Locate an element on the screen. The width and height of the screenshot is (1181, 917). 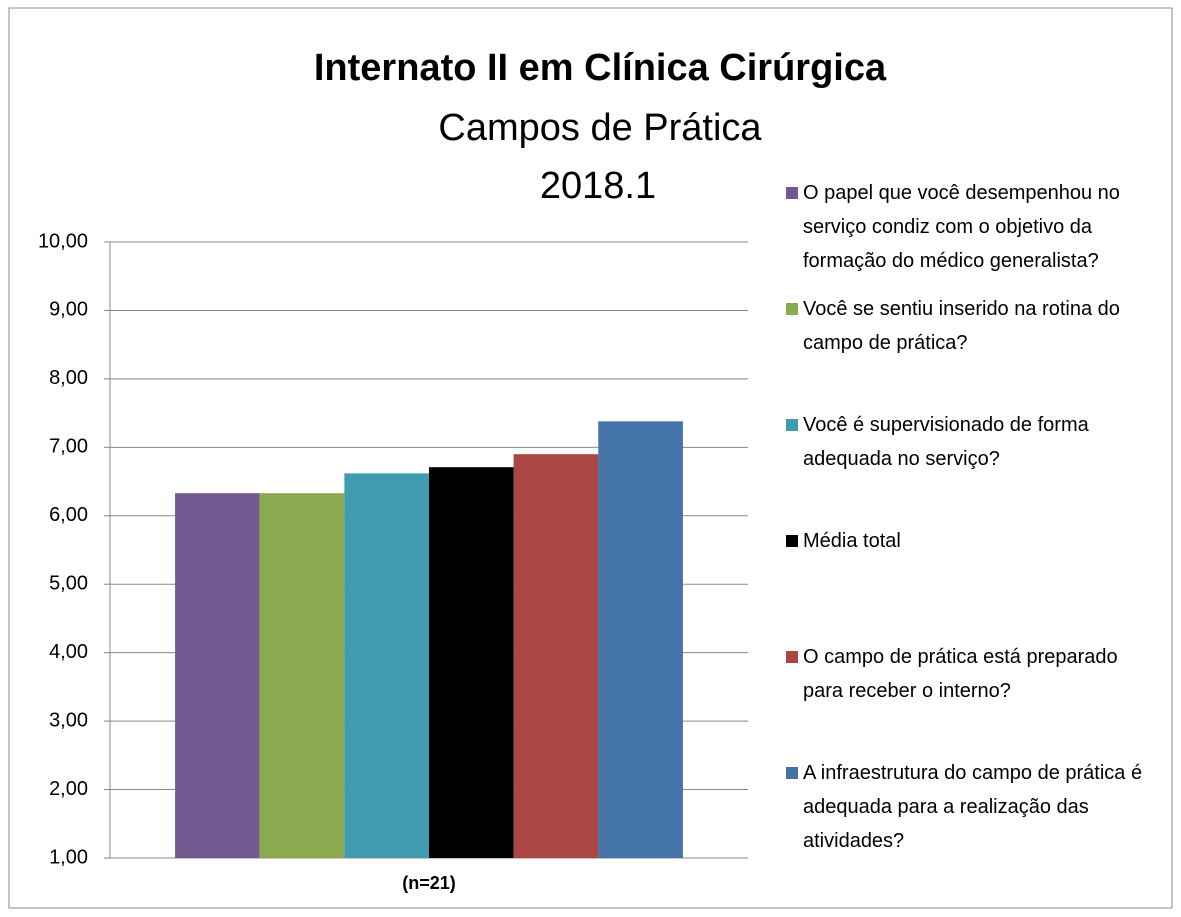
y-tick-label: 9,00 is located at coordinates (68, 310).